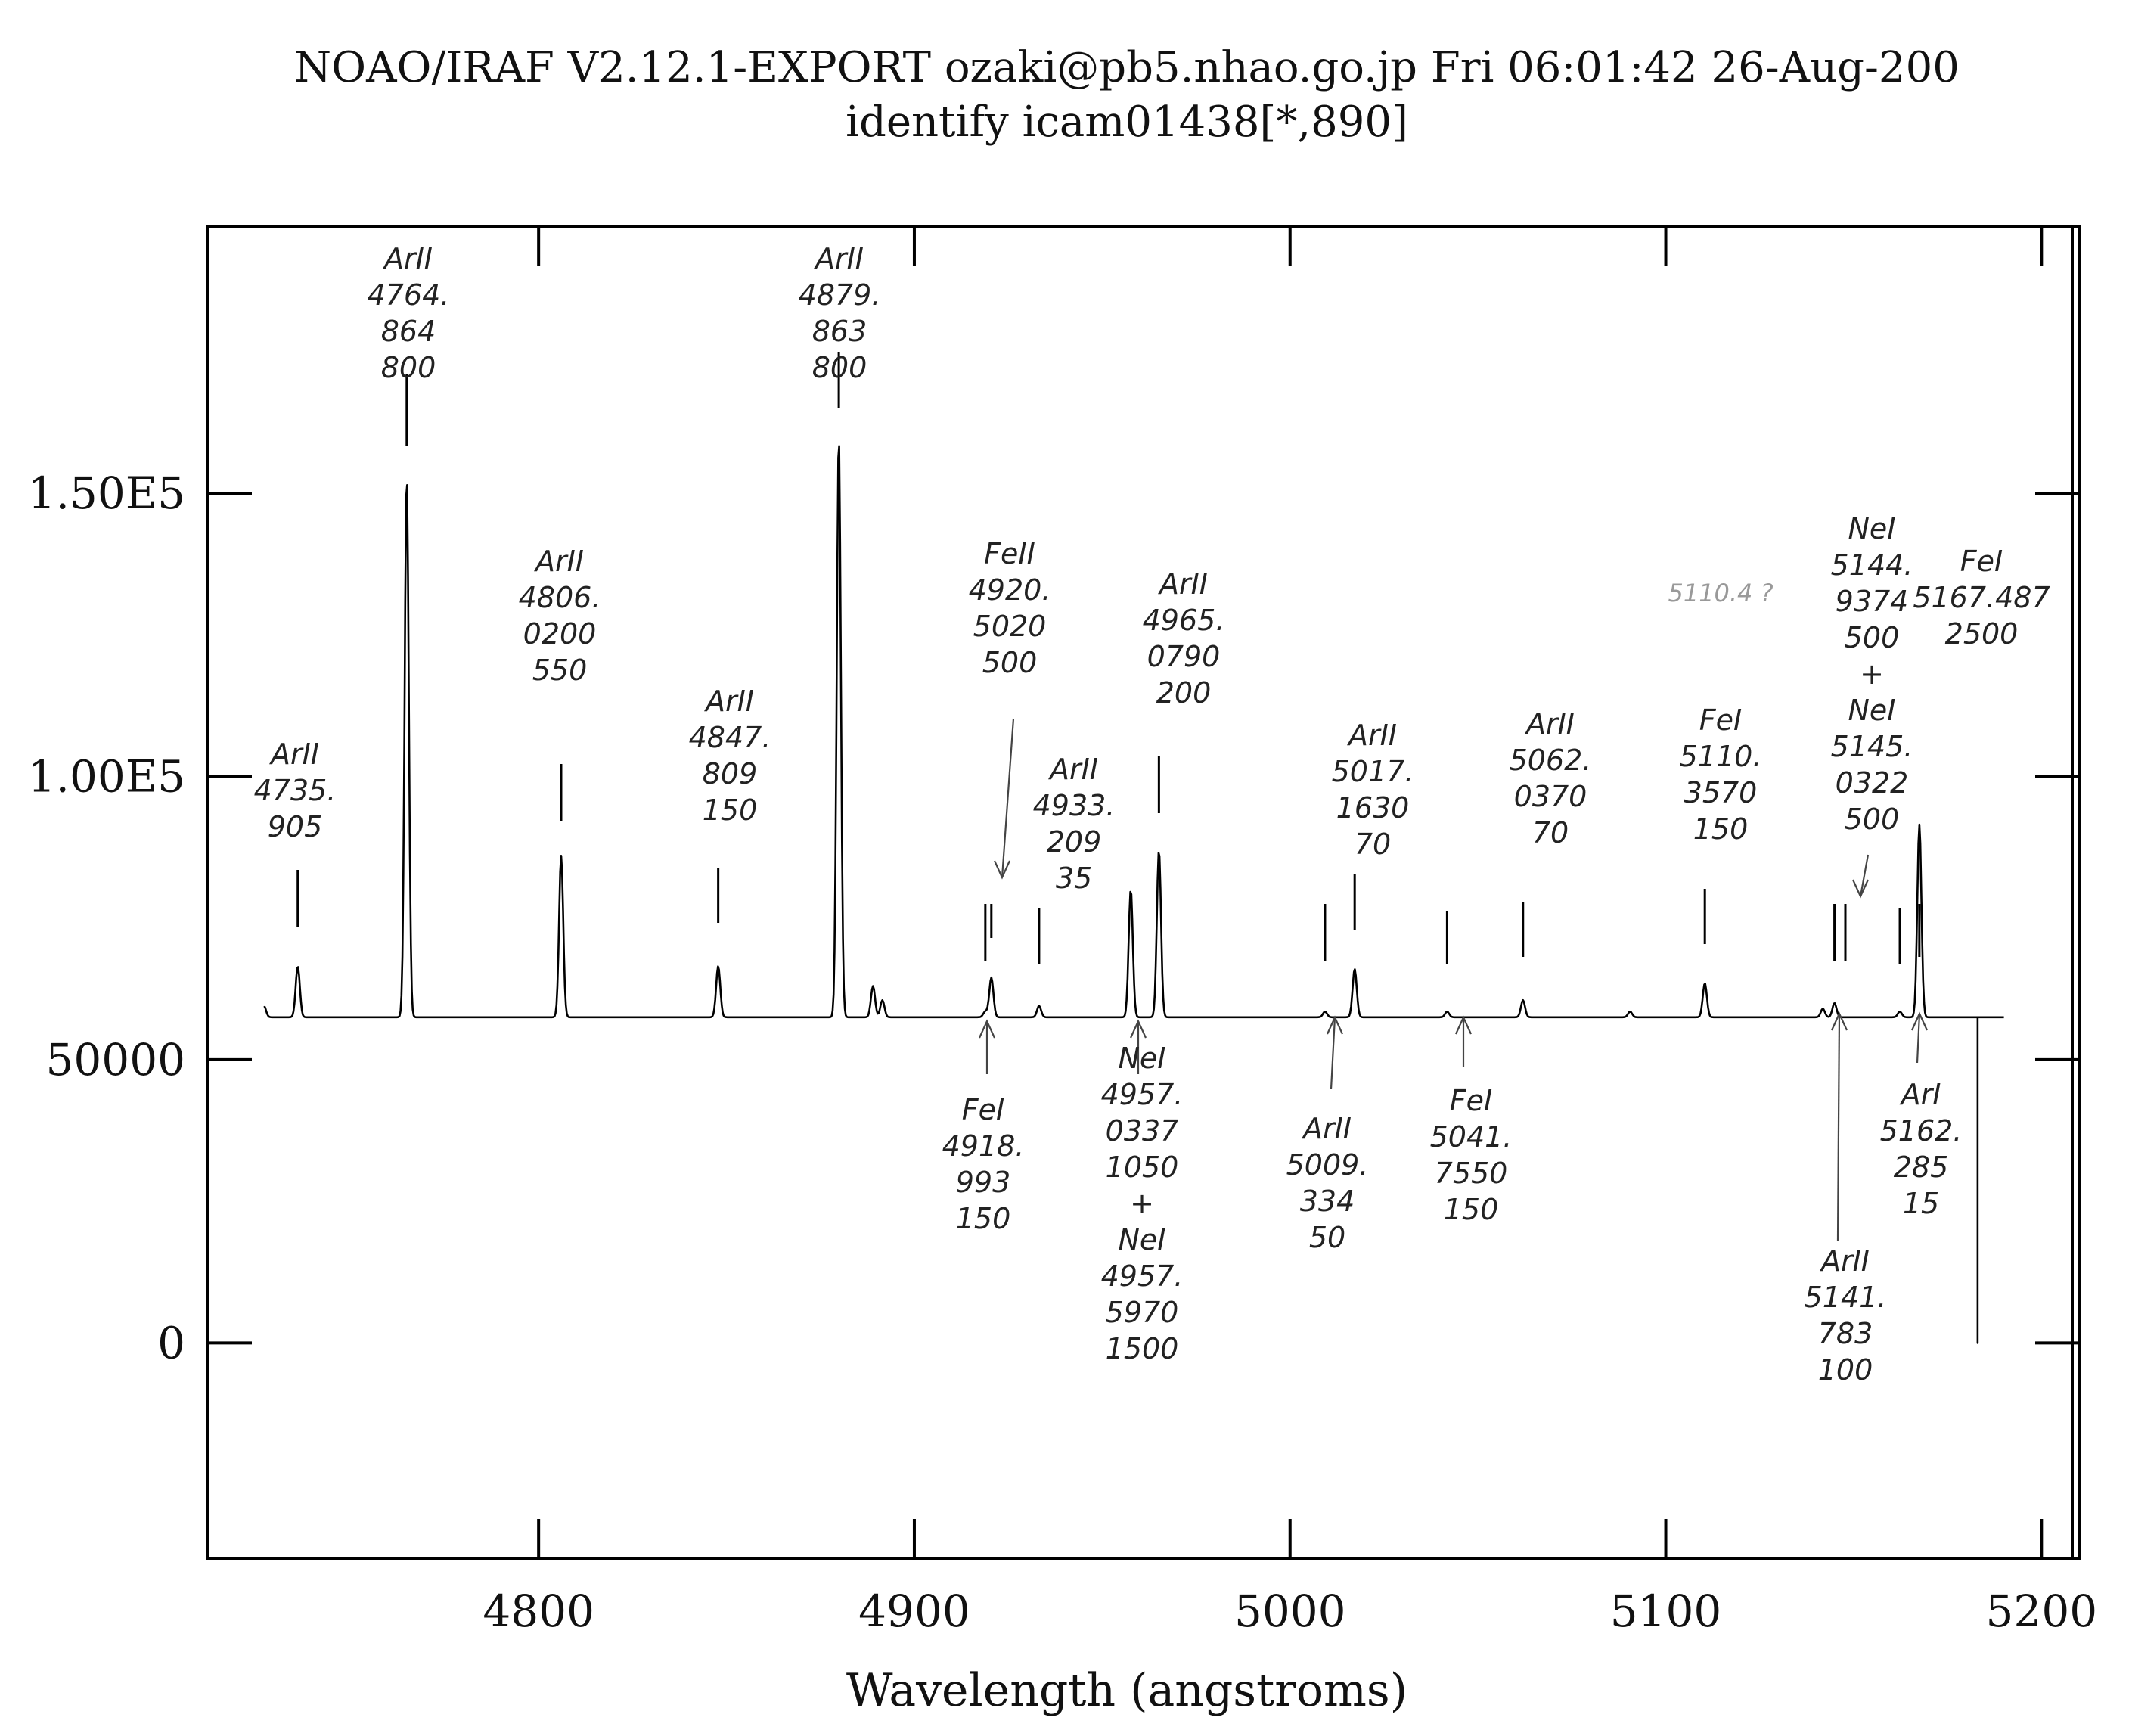 The image size is (2132, 1736). I want to click on line-id-text: 5041., so click(1471, 1137).